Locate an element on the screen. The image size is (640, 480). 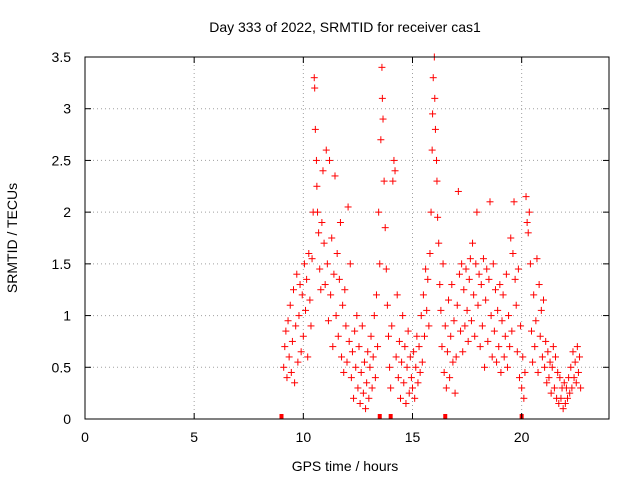
y-tick-label: 1.5 is located at coordinates (62, 264).